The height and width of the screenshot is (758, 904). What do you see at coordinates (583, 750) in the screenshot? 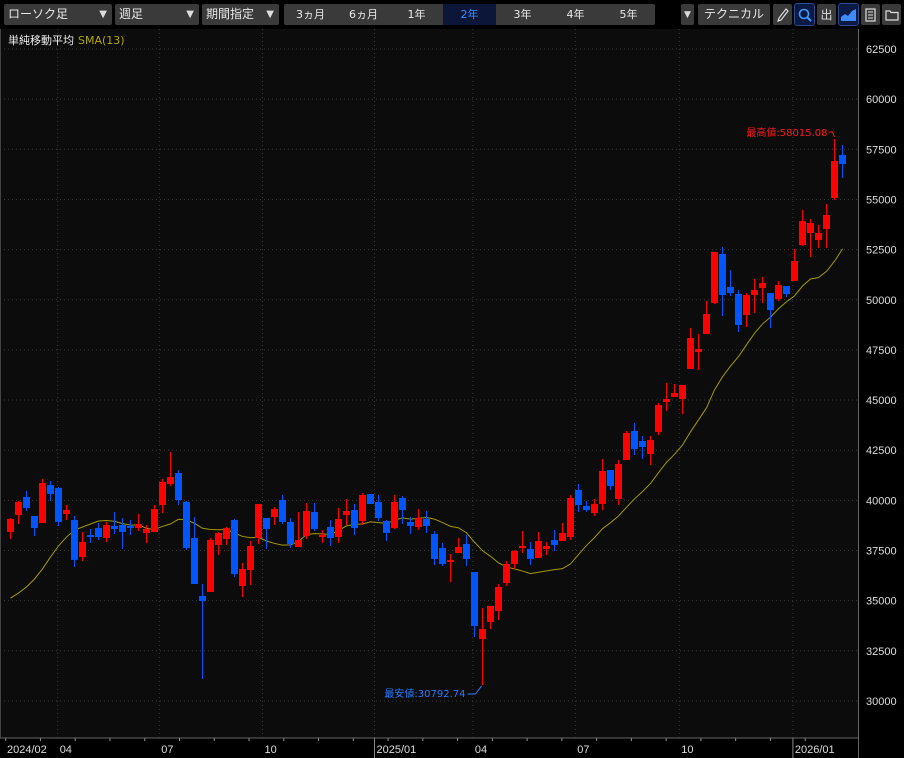
I see `x-tick-label: 07` at bounding box center [583, 750].